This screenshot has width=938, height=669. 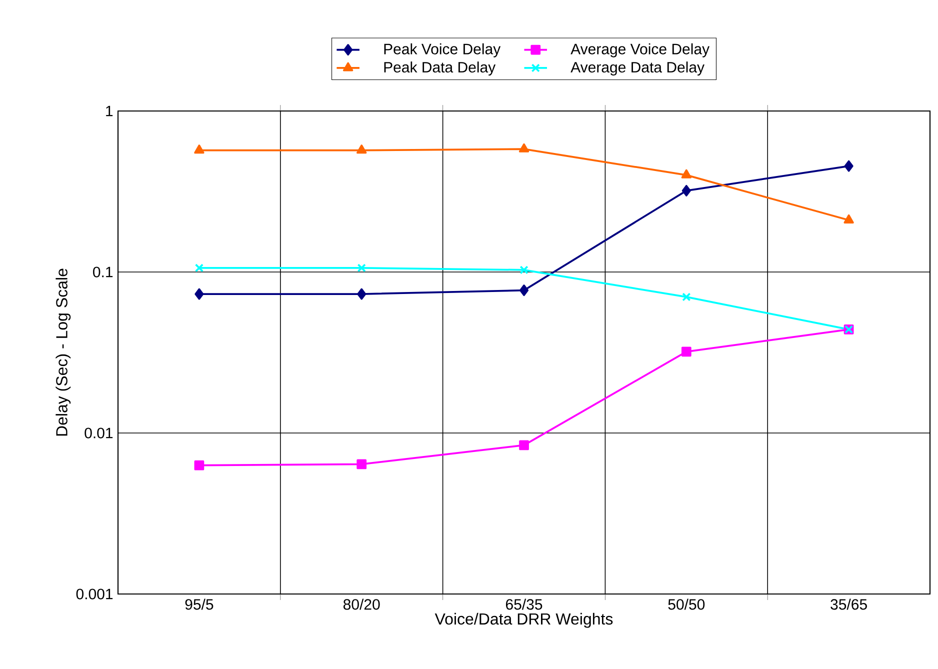 What do you see at coordinates (686, 604) in the screenshot?
I see `x-tick-label: 50/50` at bounding box center [686, 604].